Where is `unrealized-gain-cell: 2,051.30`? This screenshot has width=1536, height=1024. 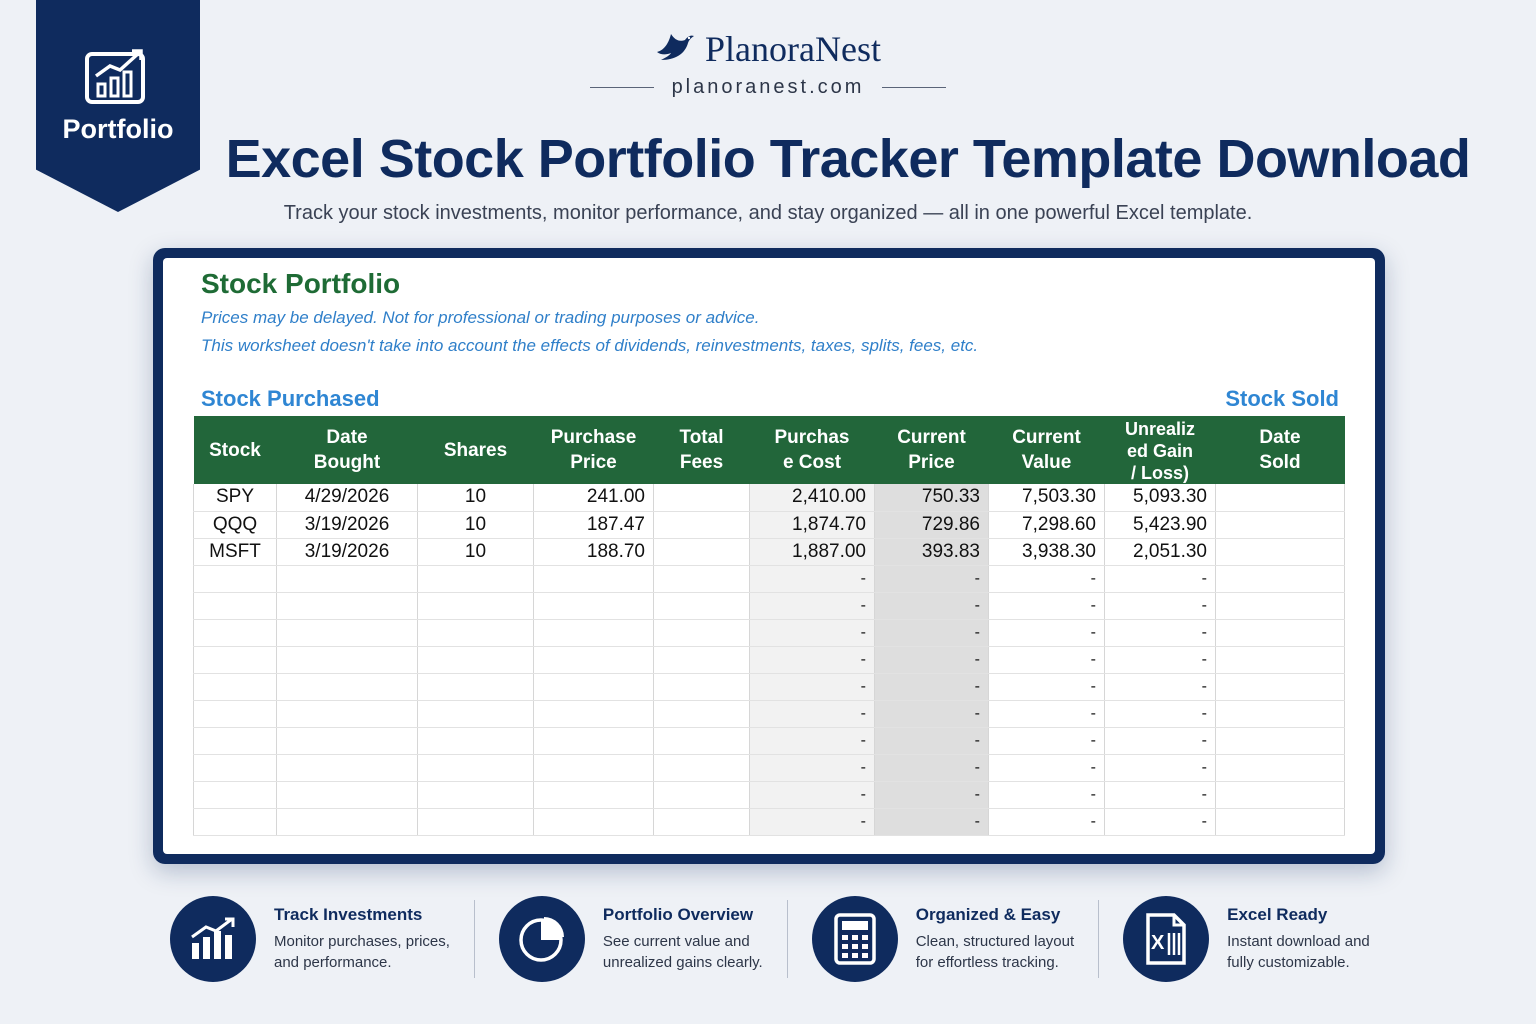 unrealized-gain-cell: 2,051.30 is located at coordinates (1160, 552).